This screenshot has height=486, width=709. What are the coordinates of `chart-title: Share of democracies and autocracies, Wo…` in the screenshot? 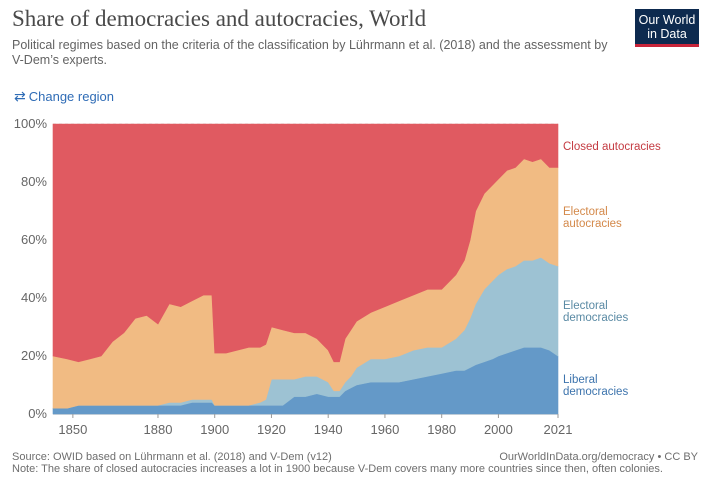 It's located at (219, 18).